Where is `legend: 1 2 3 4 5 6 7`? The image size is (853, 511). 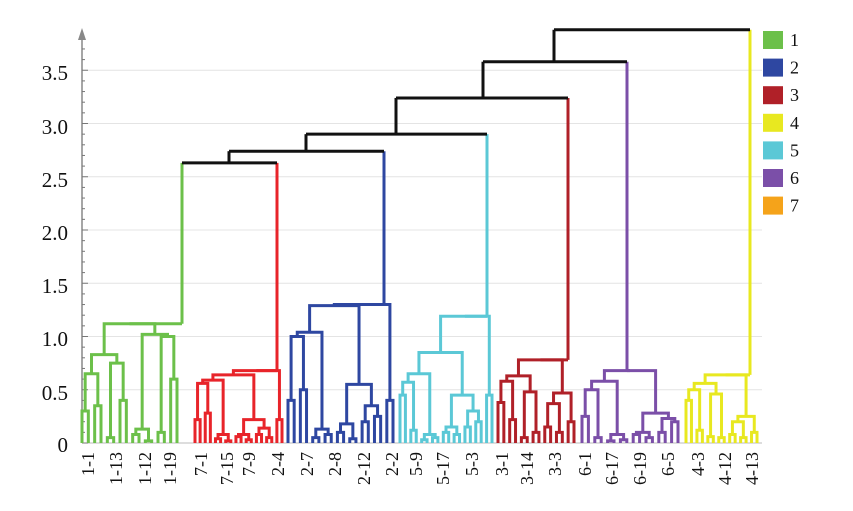 legend: 1 2 3 4 5 6 7 is located at coordinates (781, 123).